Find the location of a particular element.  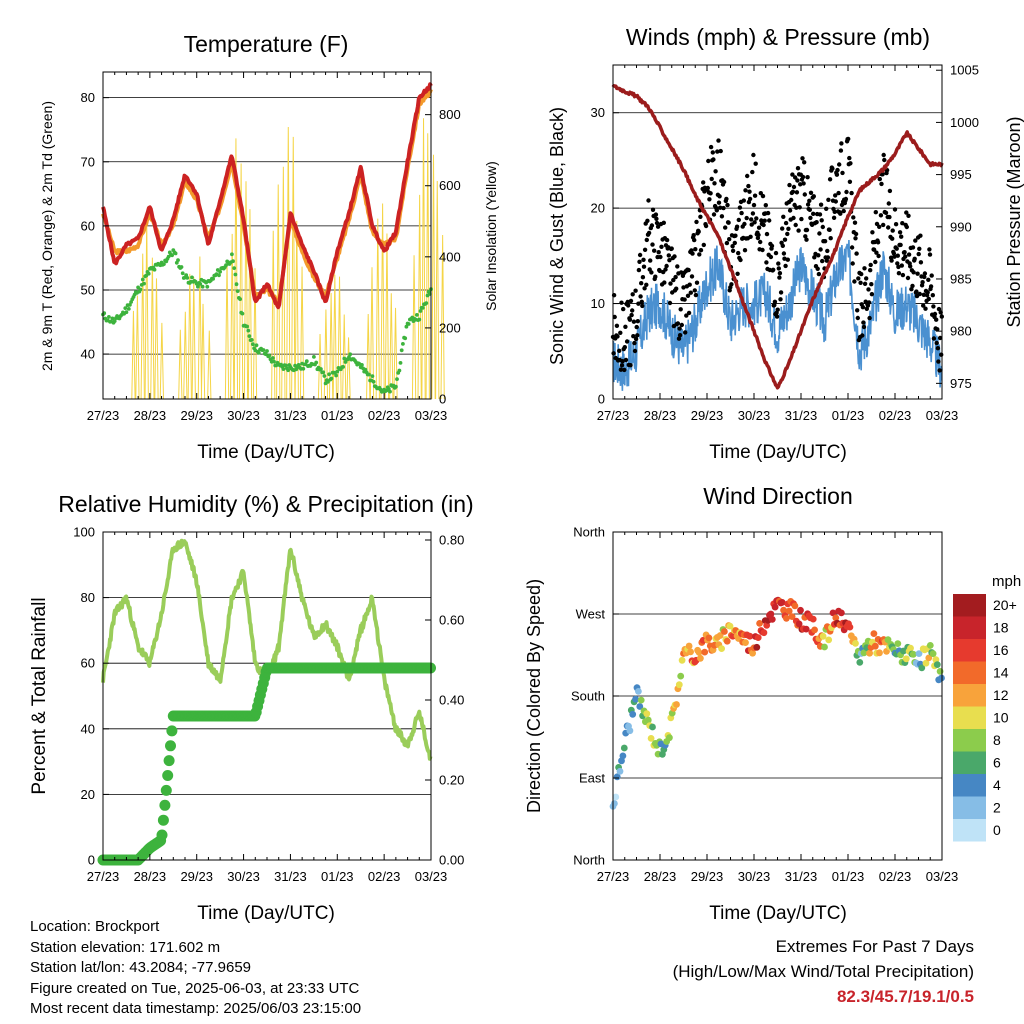

precip-point is located at coordinates (172, 731).